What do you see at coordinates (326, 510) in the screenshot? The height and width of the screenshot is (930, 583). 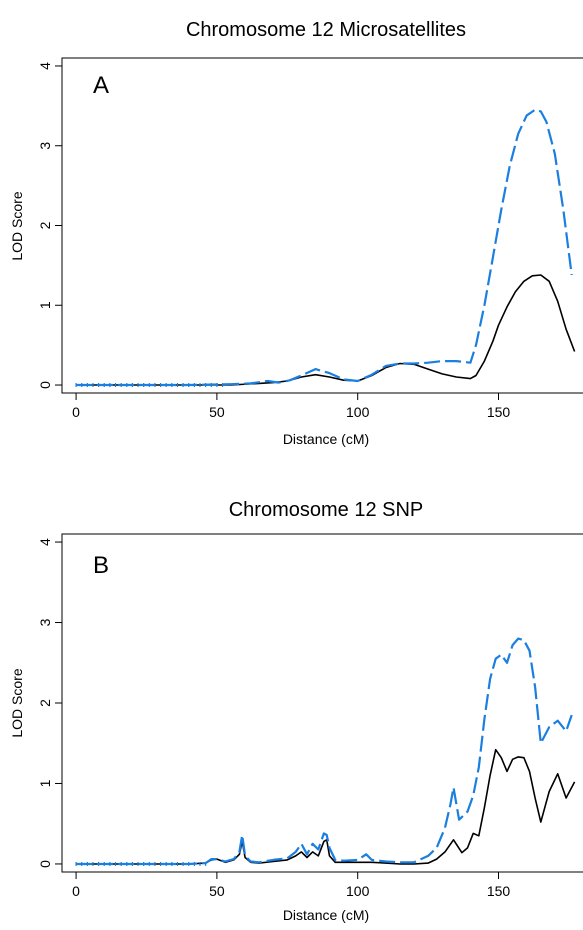 I see `chart-title: Chromosome 12 SNP` at bounding box center [326, 510].